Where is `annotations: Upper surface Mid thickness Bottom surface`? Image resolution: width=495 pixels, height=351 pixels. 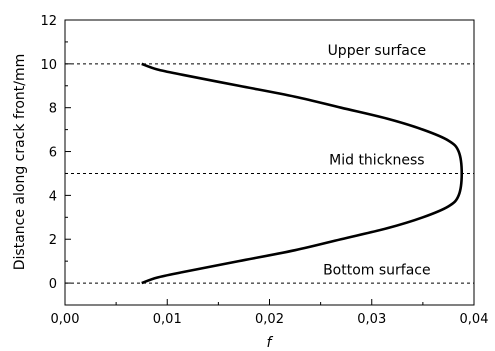
annotations: Upper surface Mid thickness Bottom surface is located at coordinates (377, 160).